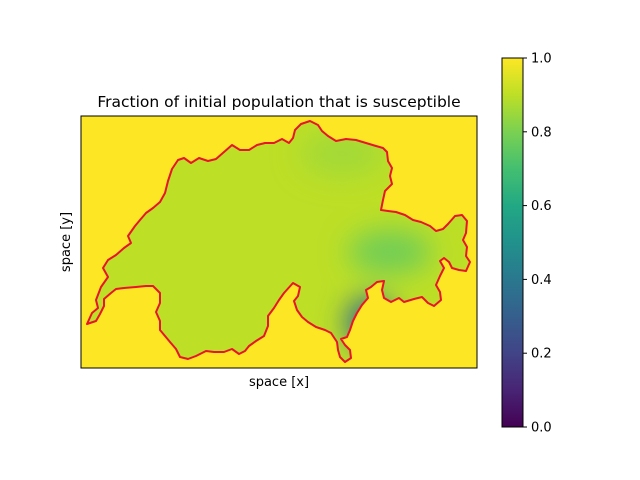 This screenshot has width=640, height=480. Describe the element at coordinates (541, 59) in the screenshot. I see `colorbar-tick-label: 1.0` at that location.